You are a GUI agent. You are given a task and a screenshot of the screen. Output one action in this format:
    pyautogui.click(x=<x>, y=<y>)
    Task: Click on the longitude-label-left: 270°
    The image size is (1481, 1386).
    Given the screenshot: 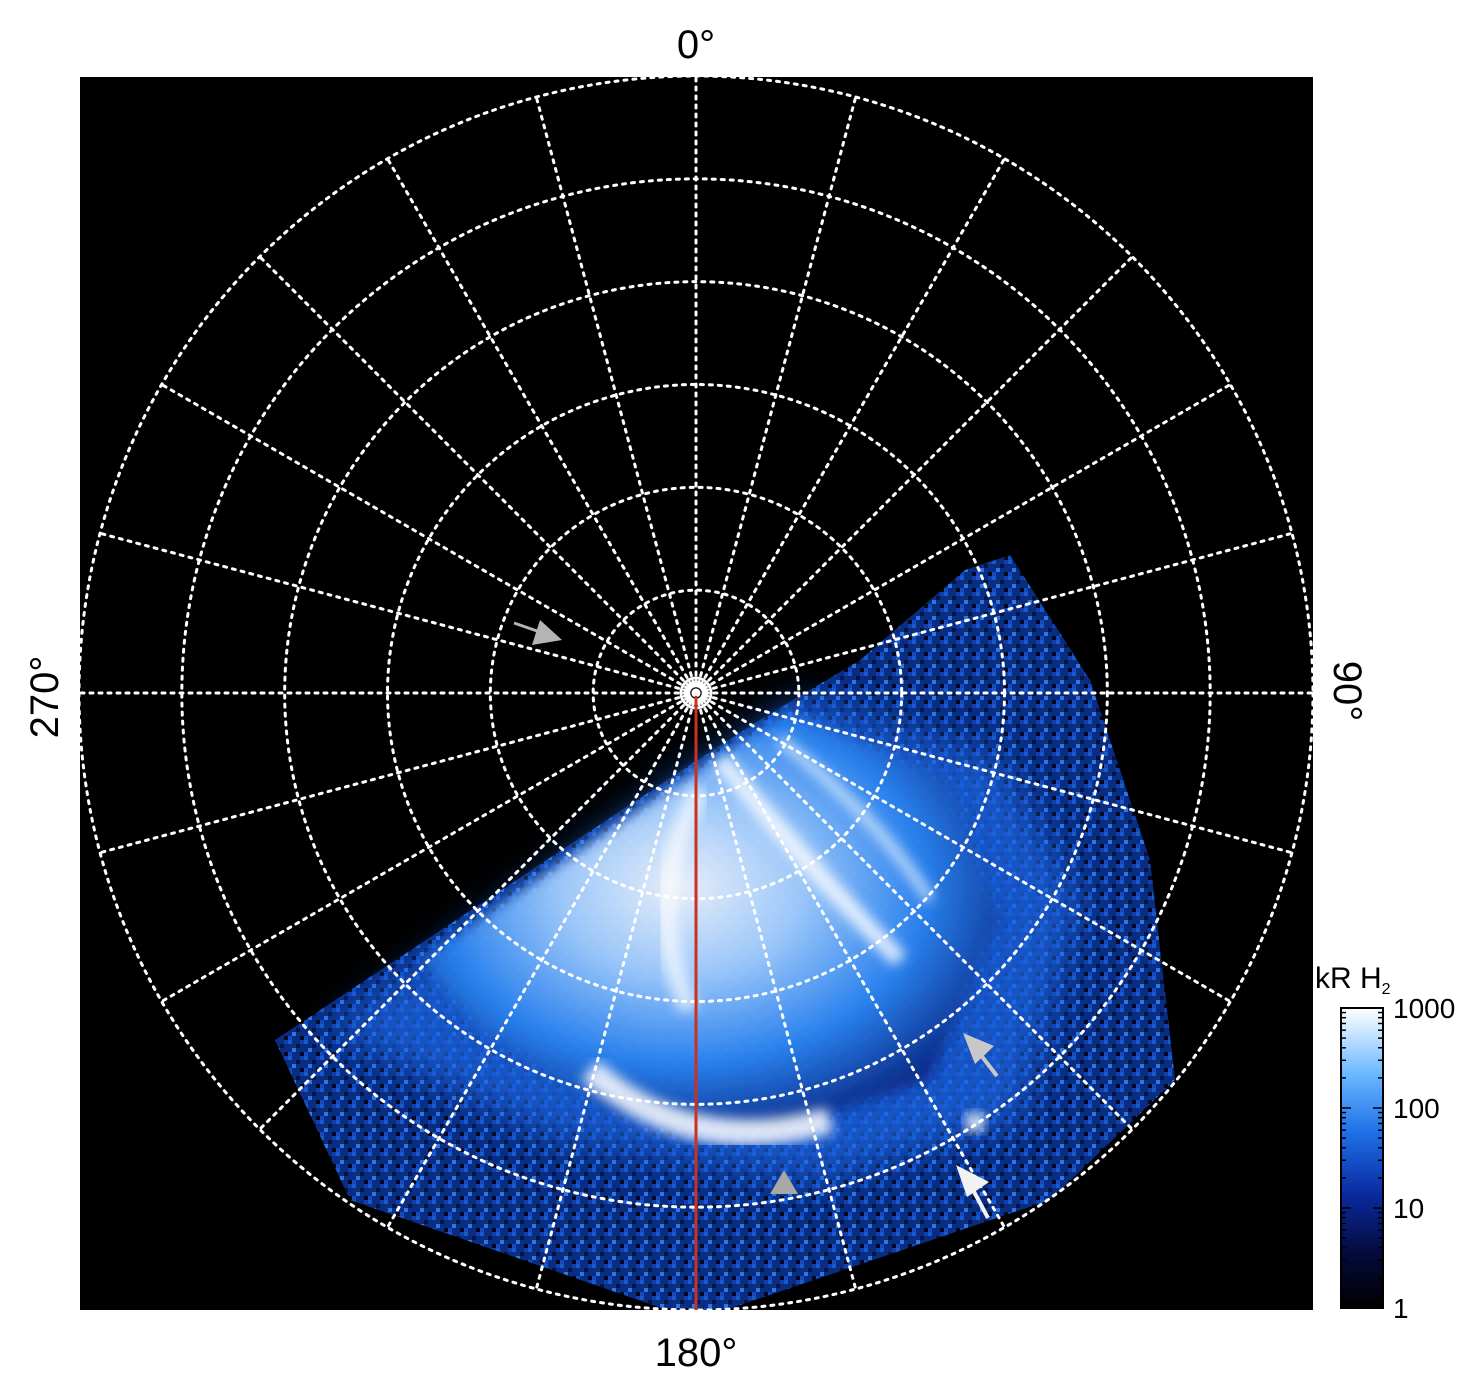 What is the action you would take?
    pyautogui.click(x=45, y=697)
    